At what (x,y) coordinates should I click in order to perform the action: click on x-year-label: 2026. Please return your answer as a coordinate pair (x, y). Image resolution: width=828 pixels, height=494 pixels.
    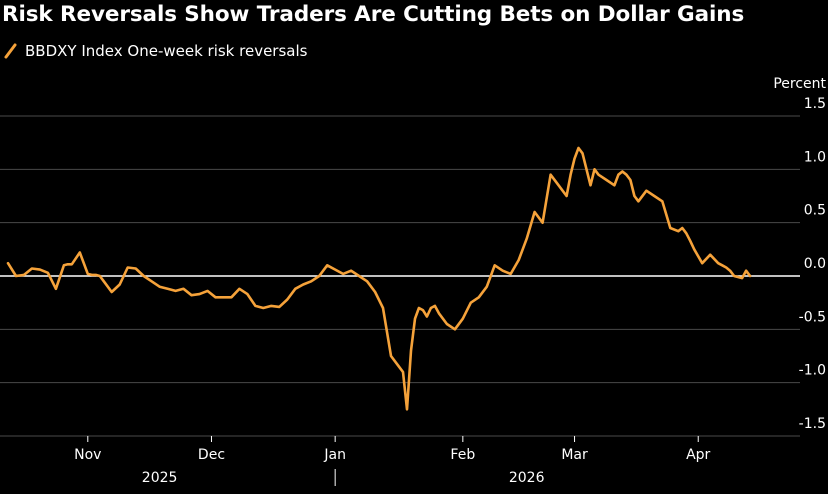
    Looking at the image, I should click on (527, 478).